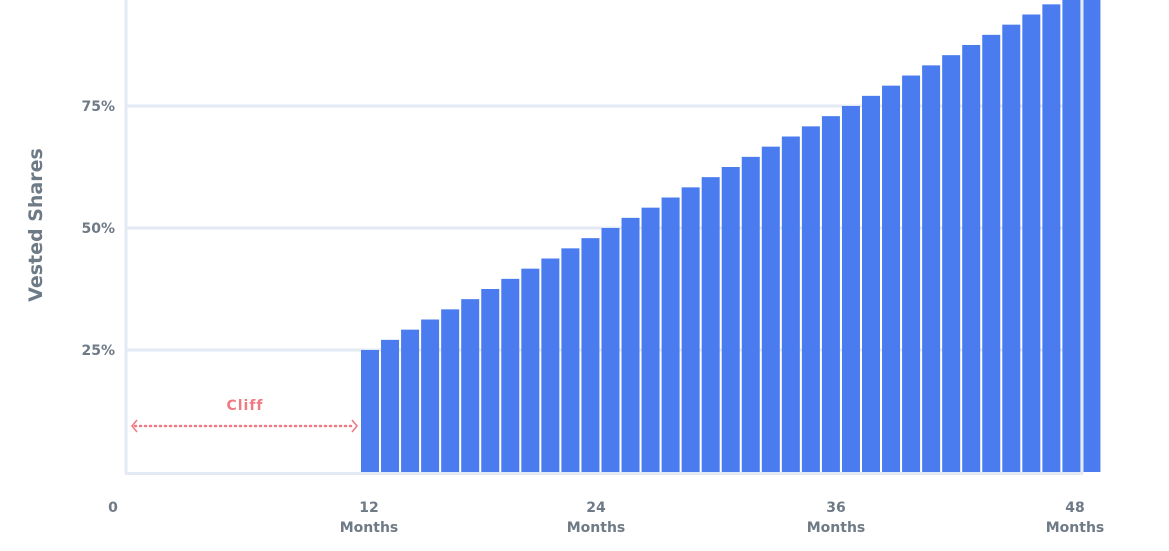 Image resolution: width=1169 pixels, height=551 pixels. I want to click on cliff-right-arrow, so click(355, 426).